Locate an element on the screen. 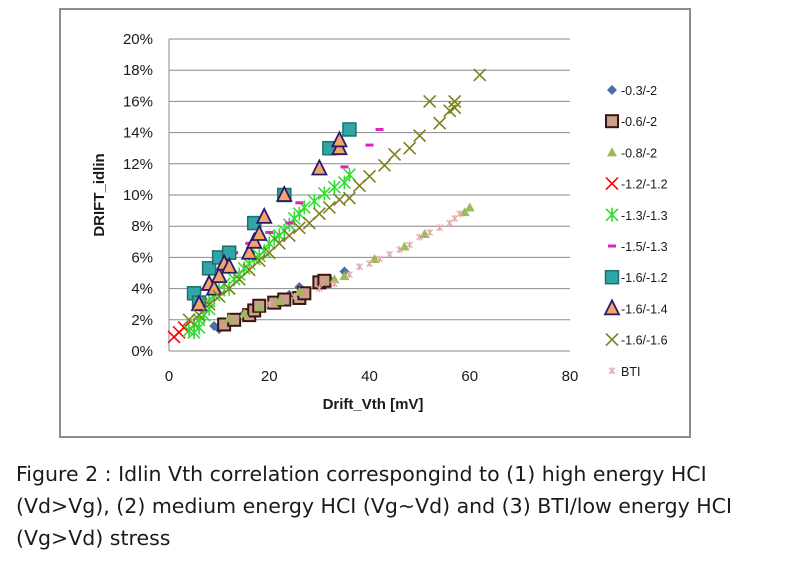  x-tick-label: 60 is located at coordinates (469, 376).